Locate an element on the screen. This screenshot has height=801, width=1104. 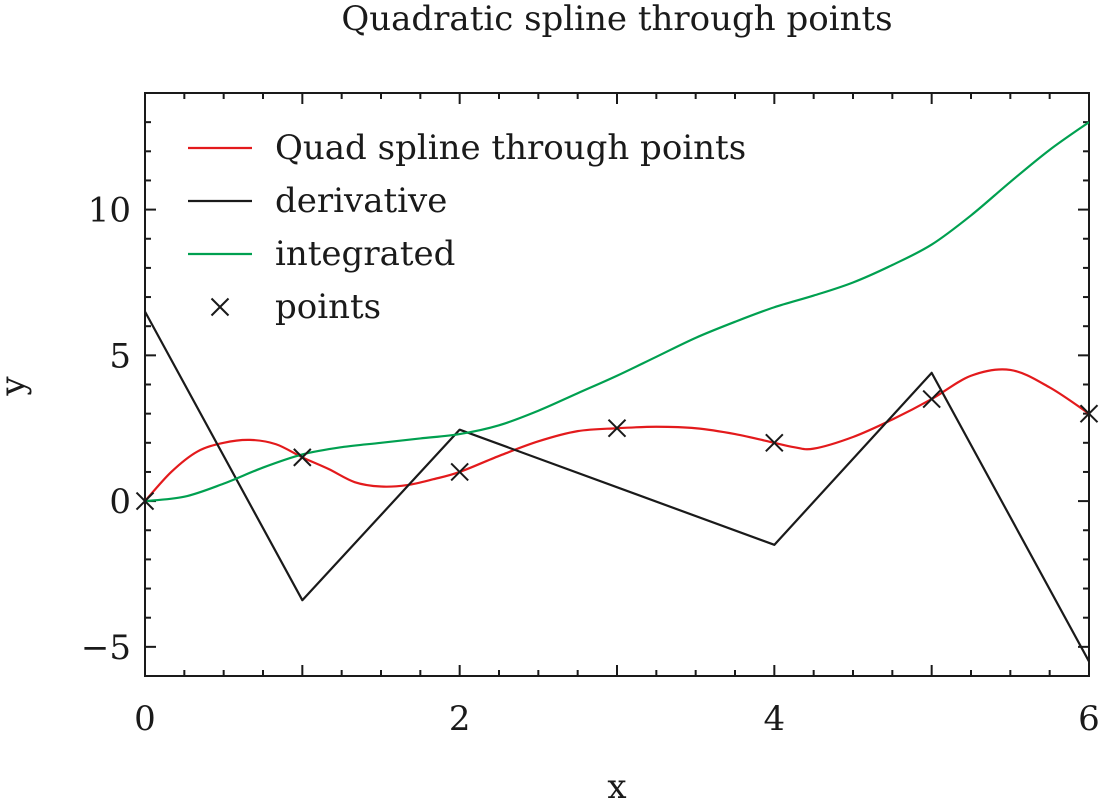
y-tick-label: −5 is located at coordinates (106, 648).